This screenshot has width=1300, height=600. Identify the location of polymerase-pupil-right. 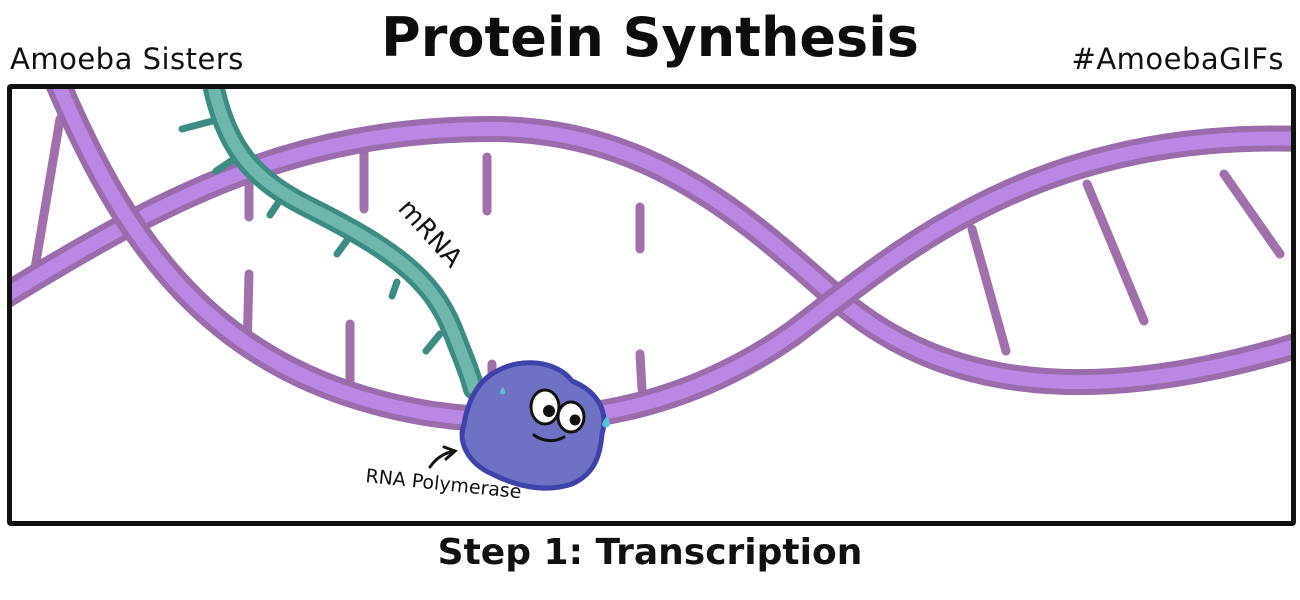
(575, 420).